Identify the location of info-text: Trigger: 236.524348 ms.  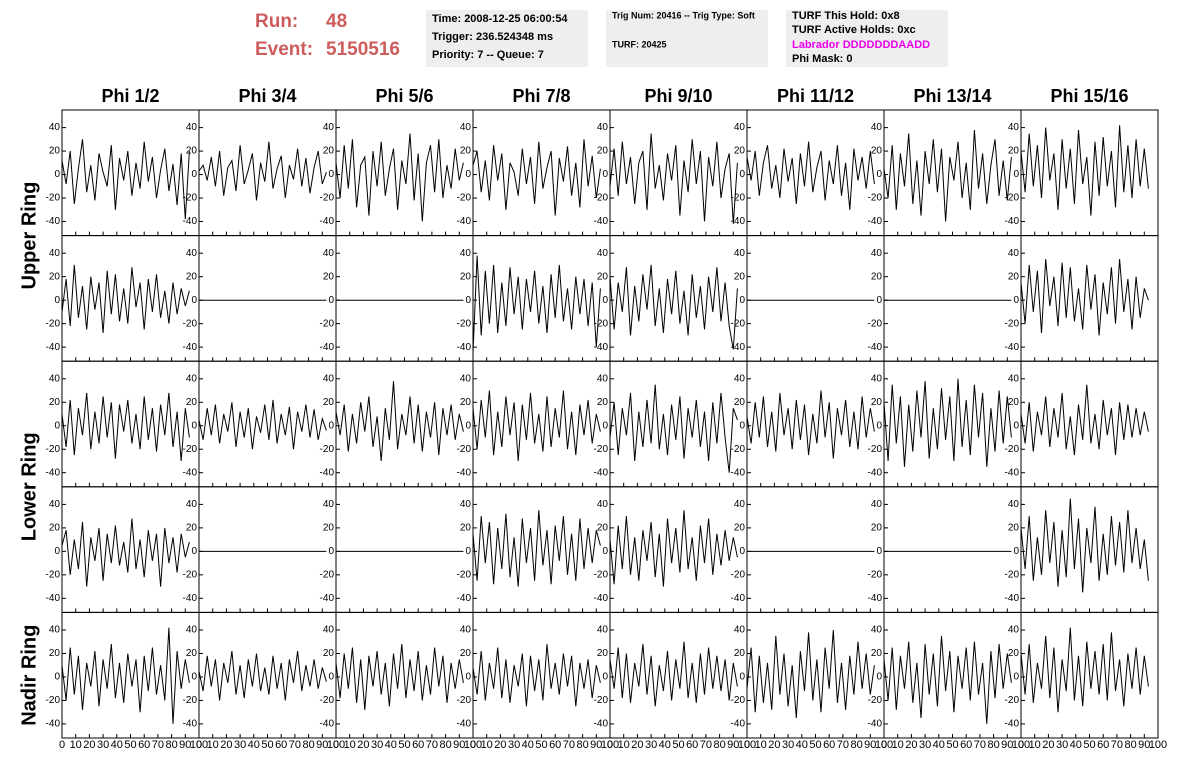
(492, 37).